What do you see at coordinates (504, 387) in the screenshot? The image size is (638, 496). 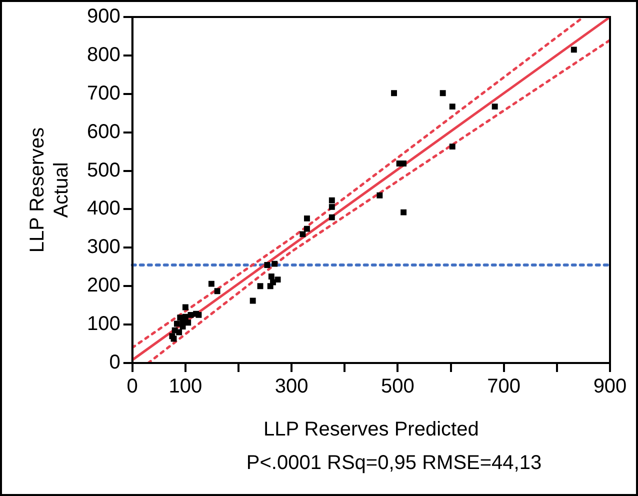 I see `x-tick-label: 700` at bounding box center [504, 387].